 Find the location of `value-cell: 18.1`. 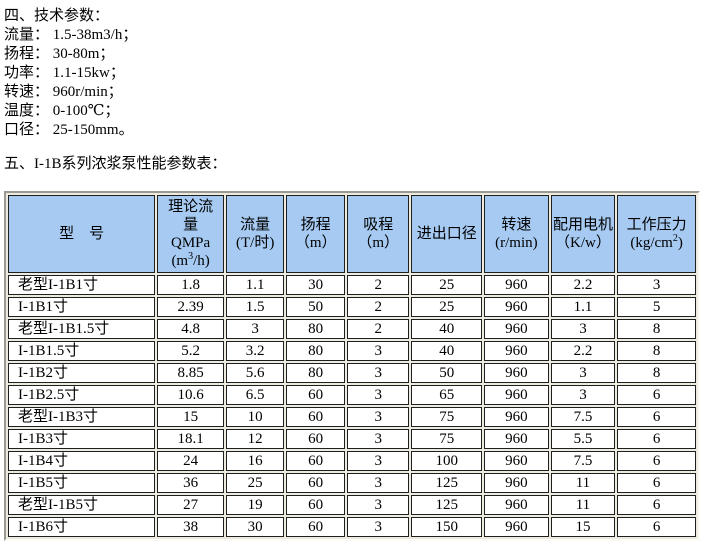

value-cell: 18.1 is located at coordinates (190, 439).